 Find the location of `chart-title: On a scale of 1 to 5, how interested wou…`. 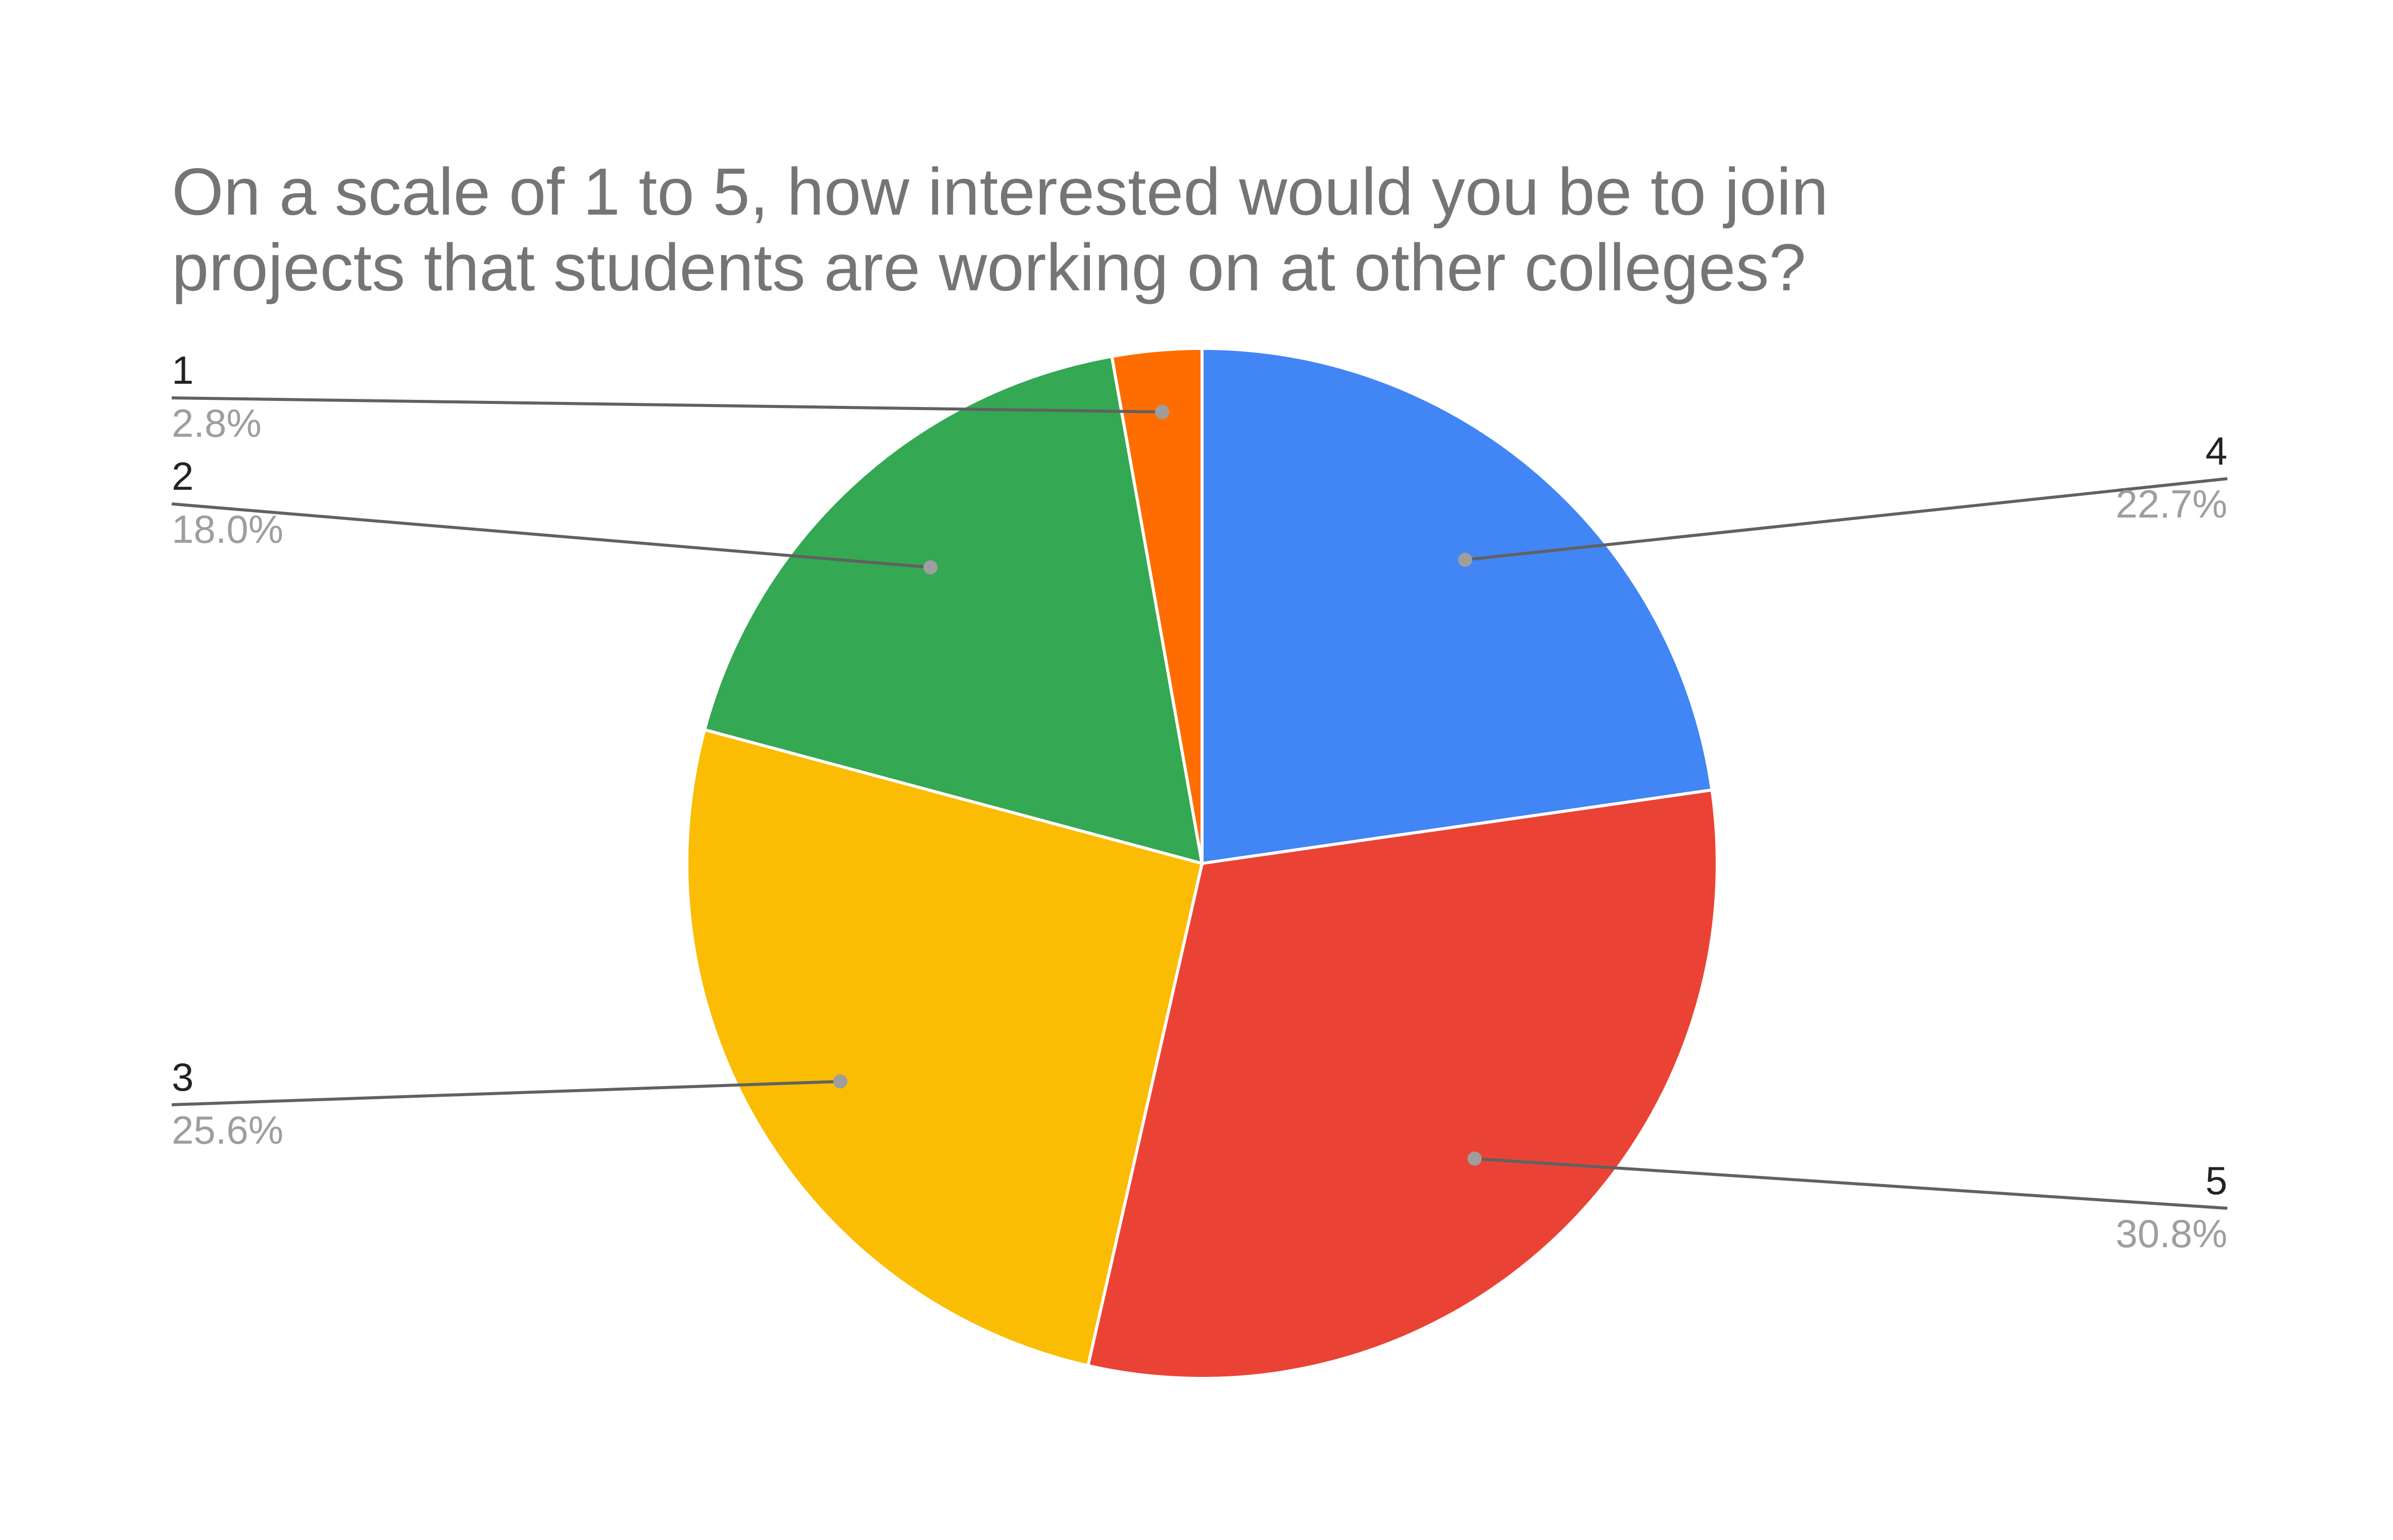

chart-title: On a scale of 1 to 5, how interested wou… is located at coordinates (1000, 230).